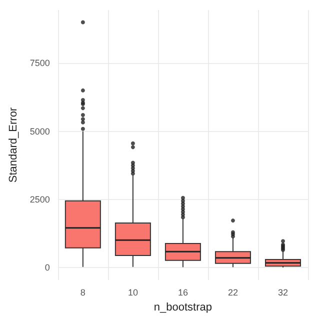 The width and height of the screenshot is (320, 320). Describe the element at coordinates (183, 293) in the screenshot. I see `x-tick-label: 16` at that location.